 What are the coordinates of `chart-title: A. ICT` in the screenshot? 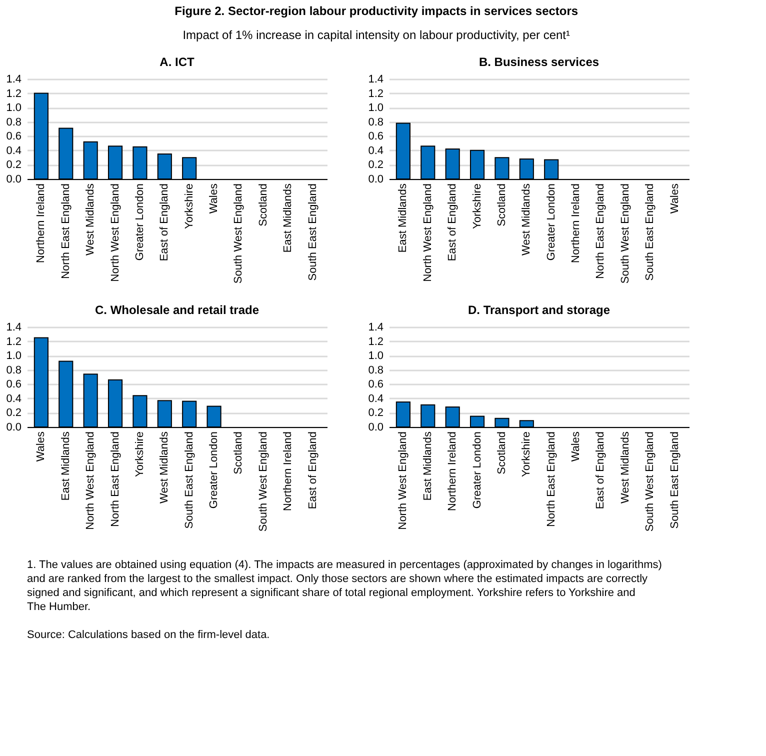 It's located at (177, 62).